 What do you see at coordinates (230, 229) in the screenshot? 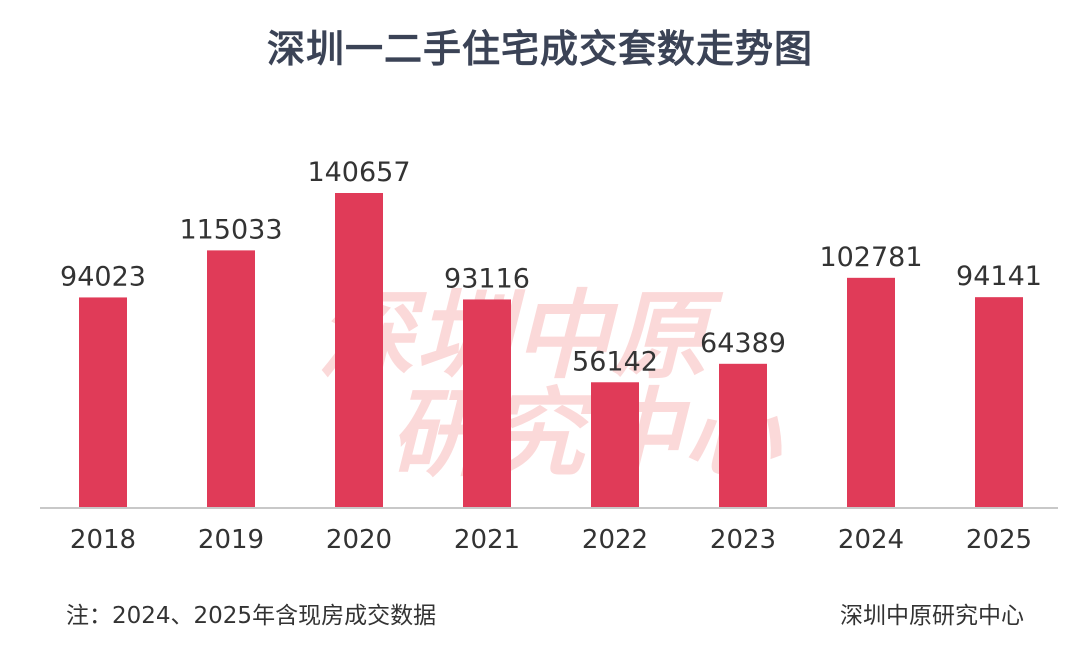
I see `value-label-2019: 115033` at bounding box center [230, 229].